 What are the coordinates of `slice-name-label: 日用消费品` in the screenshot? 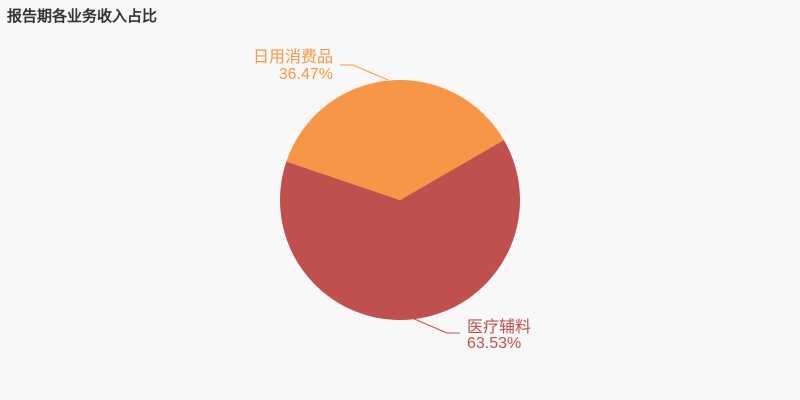 It's located at (293, 57).